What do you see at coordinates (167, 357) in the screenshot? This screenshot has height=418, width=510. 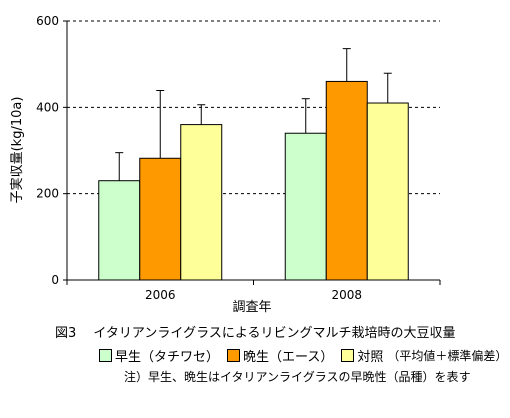 I see `legend-label-early: 早生（タチワセ）` at bounding box center [167, 357].